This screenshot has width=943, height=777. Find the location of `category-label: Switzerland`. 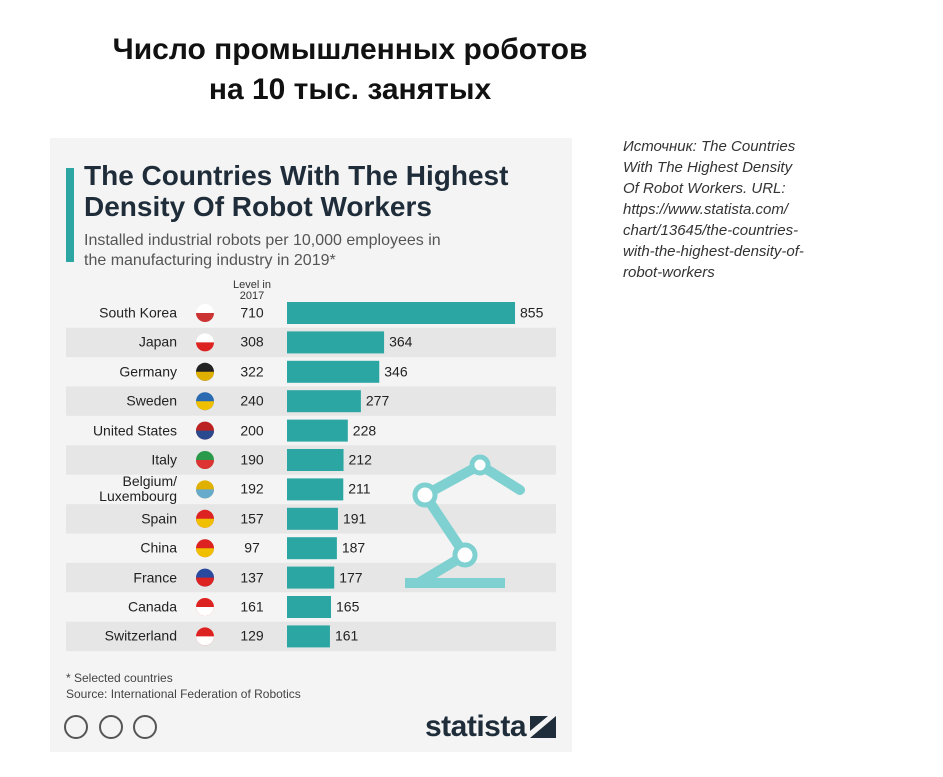

category-label: Switzerland is located at coordinates (140, 635).